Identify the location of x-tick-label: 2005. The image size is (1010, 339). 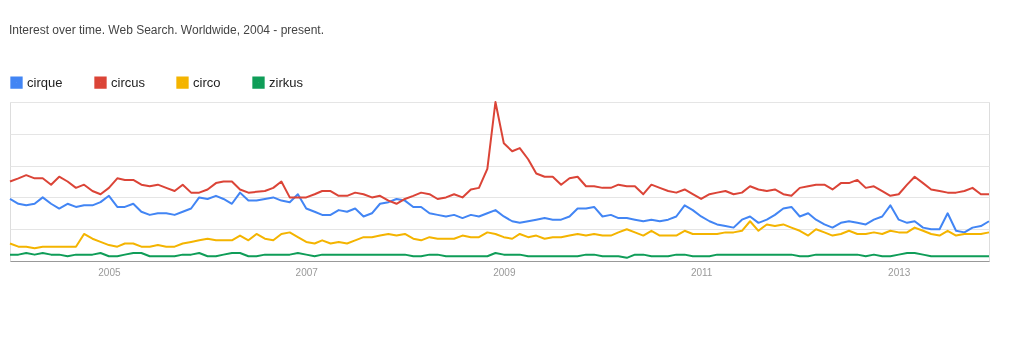
(109, 272).